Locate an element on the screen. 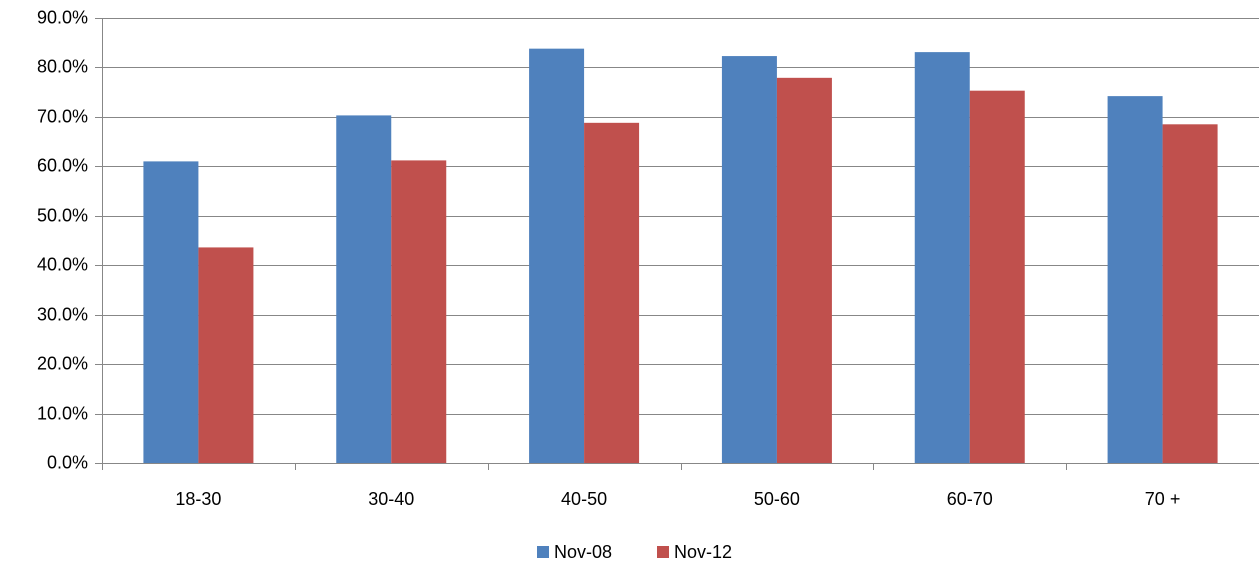 Image resolution: width=1259 pixels, height=567 pixels. x-tick-labels: 18-30 30-40 40-50 50-60 60-70 70 + is located at coordinates (677, 499).